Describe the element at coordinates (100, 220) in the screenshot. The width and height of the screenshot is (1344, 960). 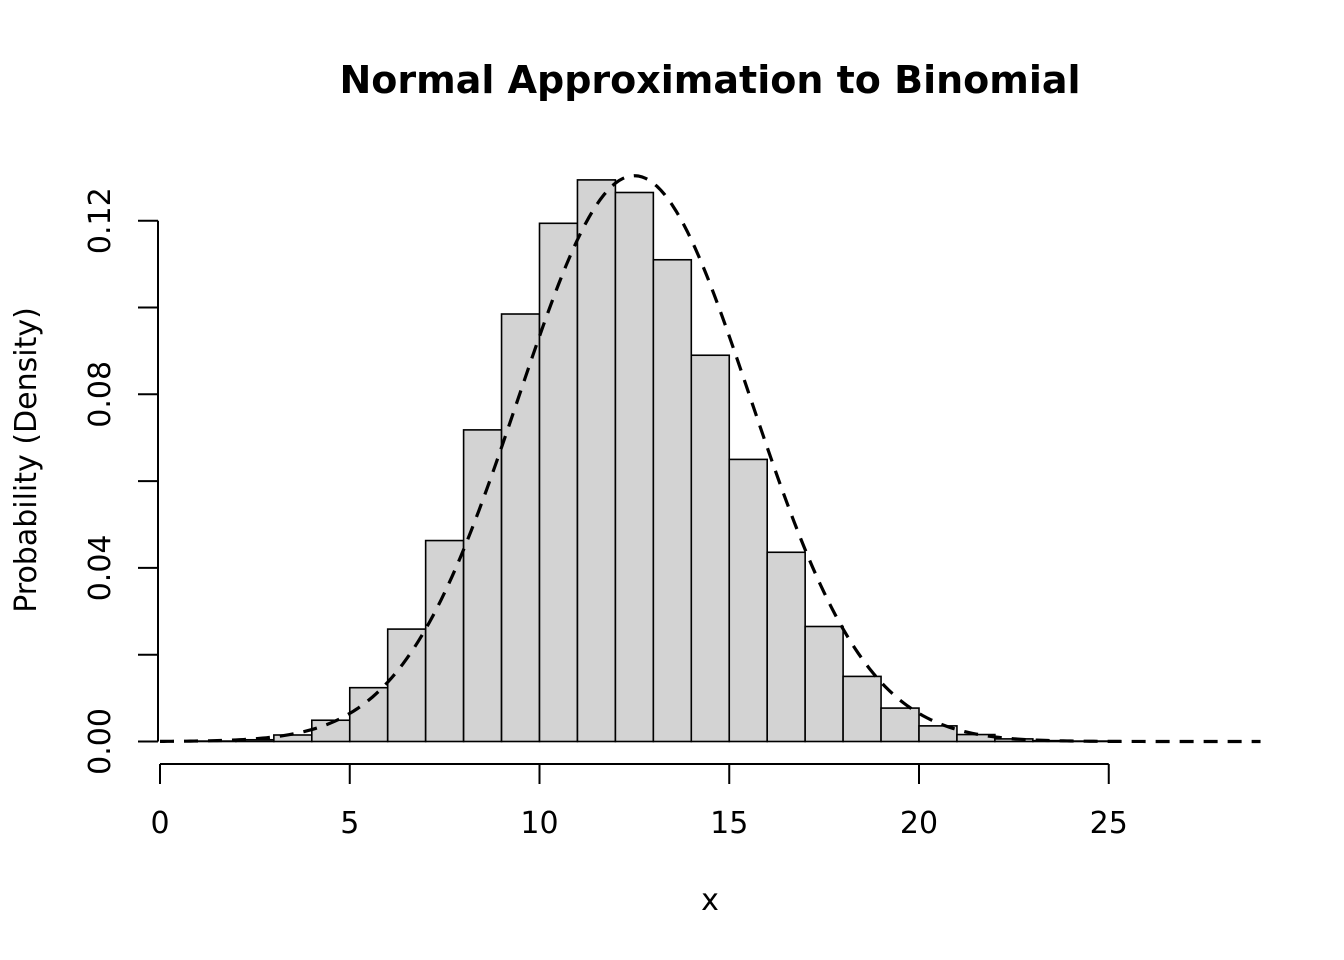
I see `y-tick-label: 0.12` at that location.